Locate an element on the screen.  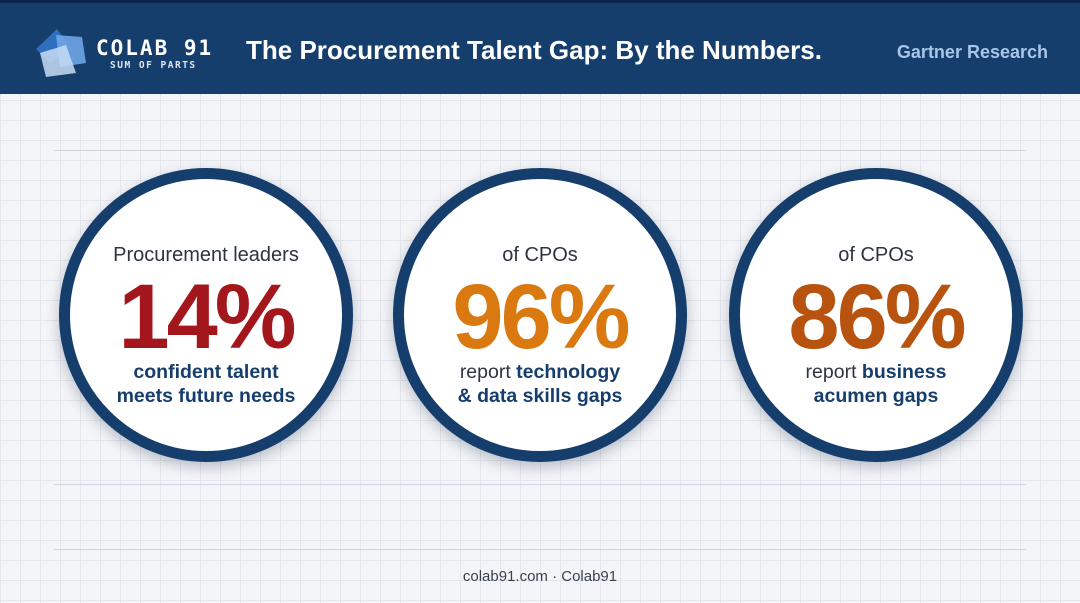
stat-description: report technology & data skills gaps is located at coordinates (540, 384).